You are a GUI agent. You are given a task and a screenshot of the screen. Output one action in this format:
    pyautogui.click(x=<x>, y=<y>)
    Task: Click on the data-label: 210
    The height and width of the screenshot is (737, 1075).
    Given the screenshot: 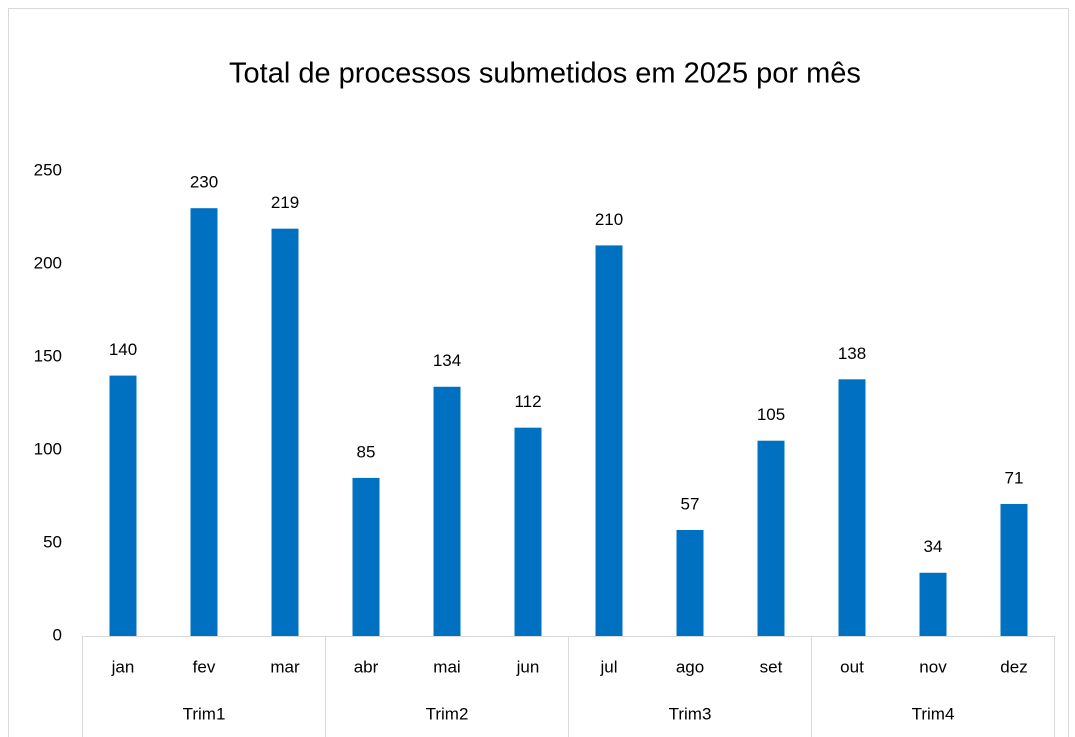 What is the action you would take?
    pyautogui.click(x=609, y=219)
    